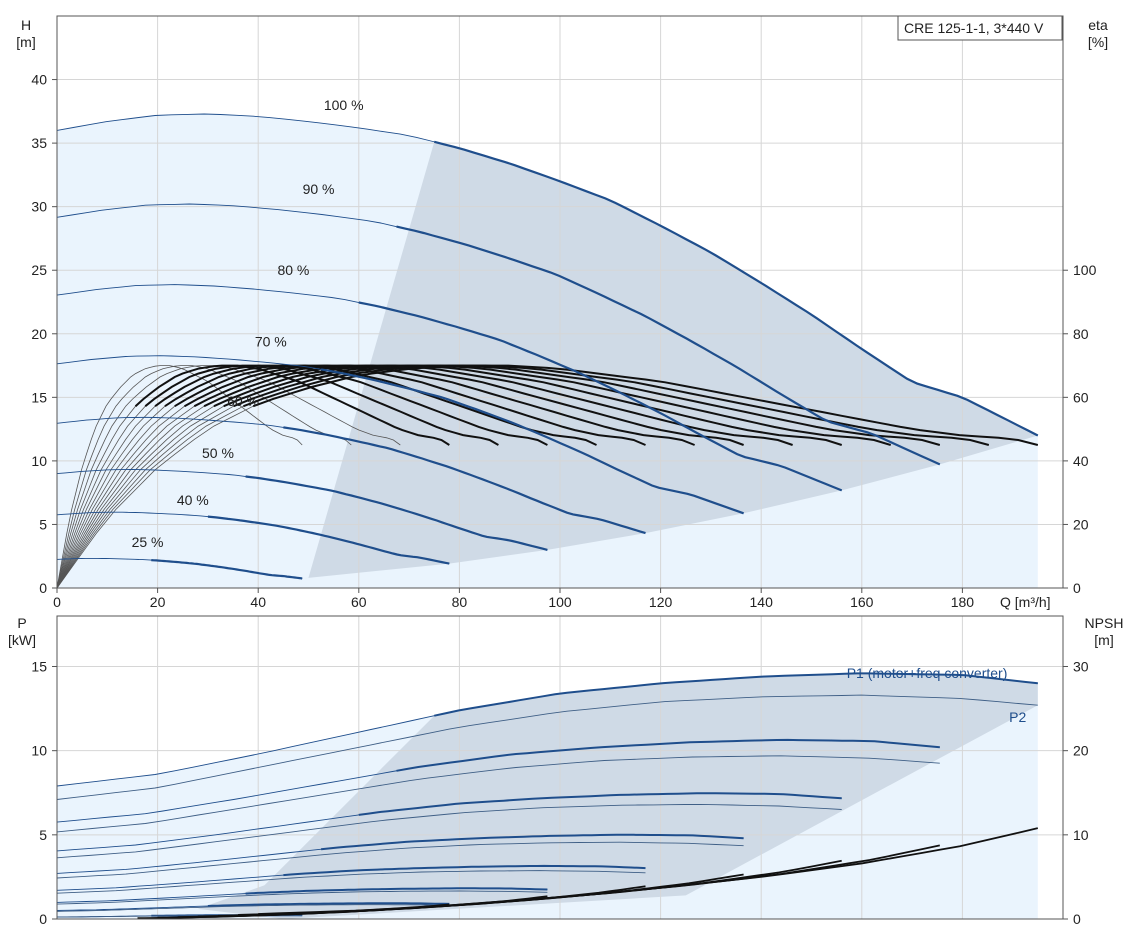 The width and height of the screenshot is (1134, 936). What do you see at coordinates (1104, 623) in the screenshot?
I see `y-right-label-npsh: NPSH` at bounding box center [1104, 623].